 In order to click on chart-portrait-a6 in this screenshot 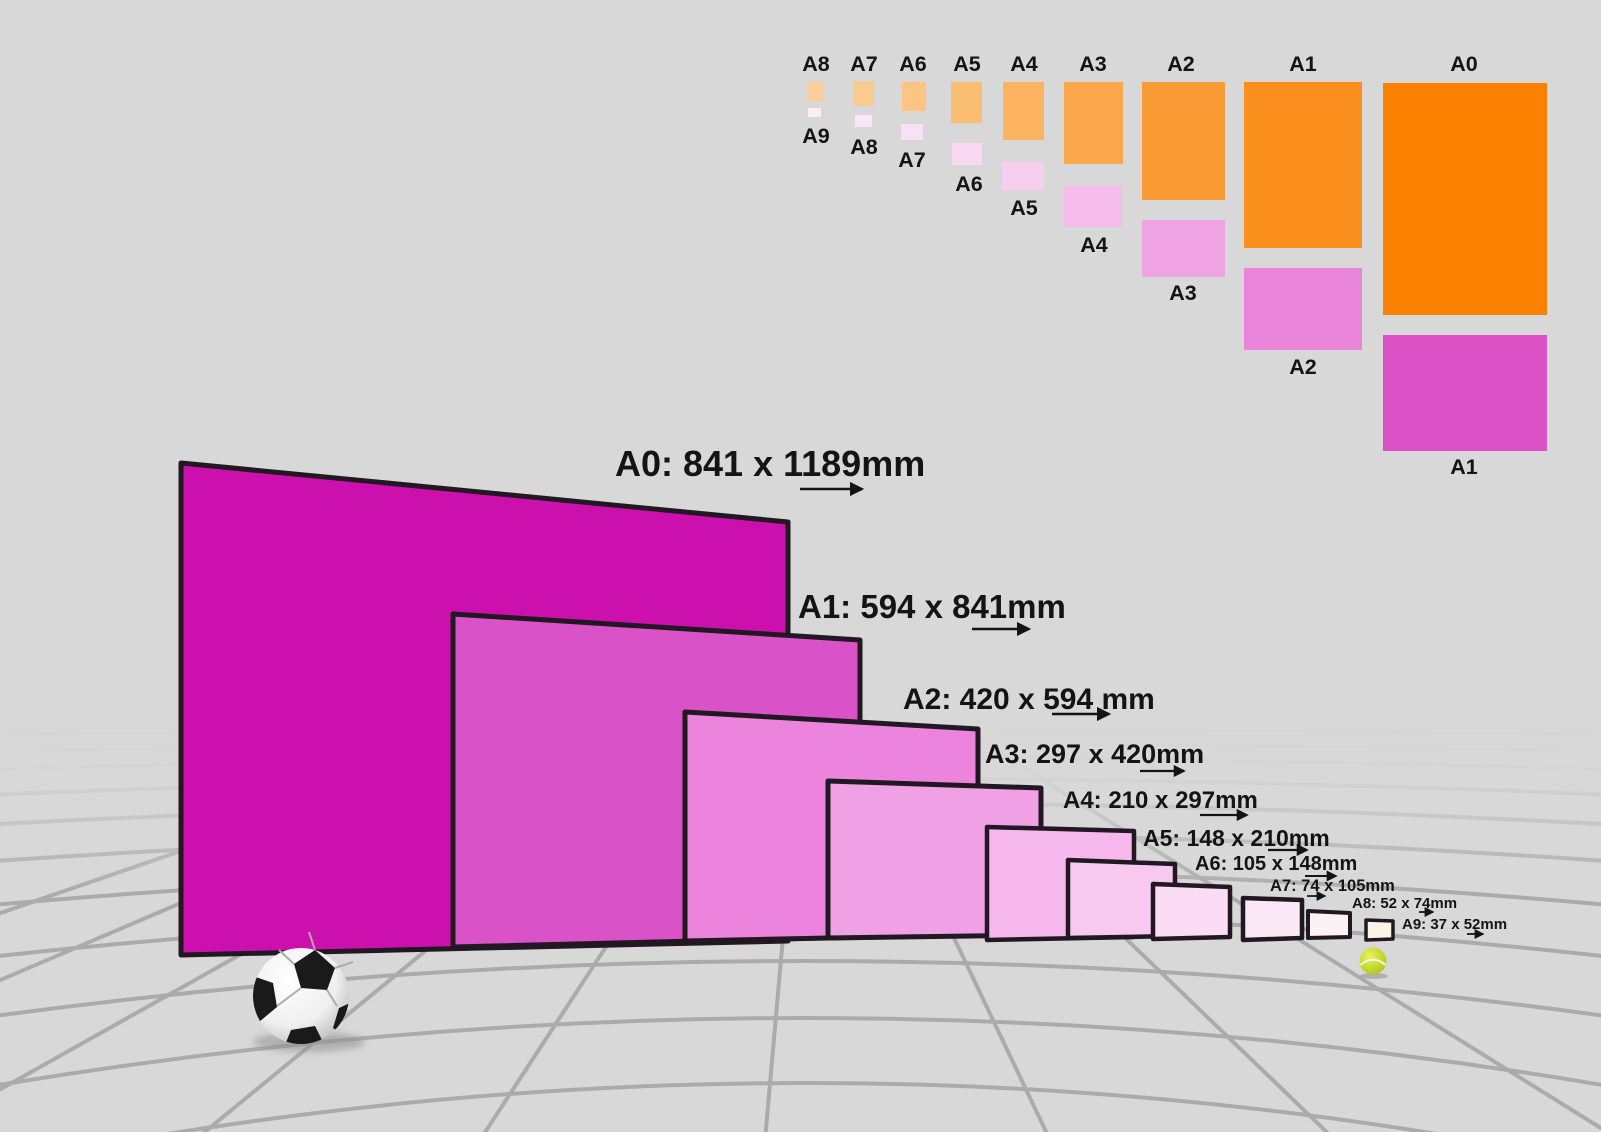, I will do `click(914, 96)`.